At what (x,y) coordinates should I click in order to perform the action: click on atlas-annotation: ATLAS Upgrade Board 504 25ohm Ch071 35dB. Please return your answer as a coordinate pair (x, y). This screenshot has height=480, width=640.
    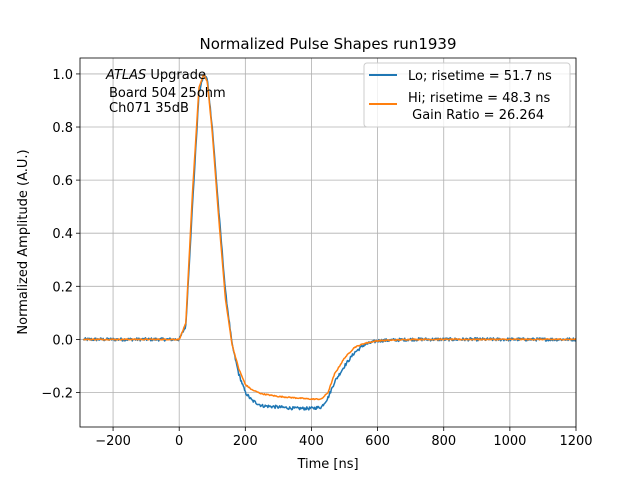
    Looking at the image, I should click on (165, 92).